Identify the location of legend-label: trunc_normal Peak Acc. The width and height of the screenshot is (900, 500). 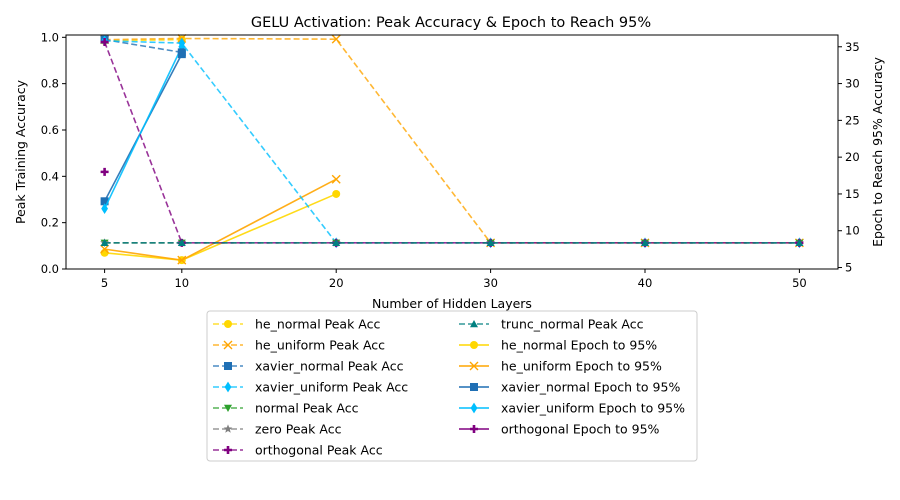
(572, 324).